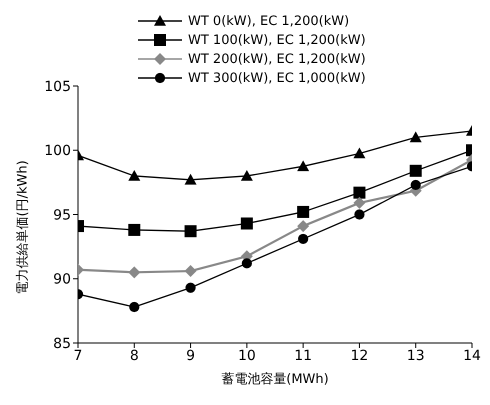 The image size is (490, 405). I want to click on x-tick-label: 14, so click(472, 356).